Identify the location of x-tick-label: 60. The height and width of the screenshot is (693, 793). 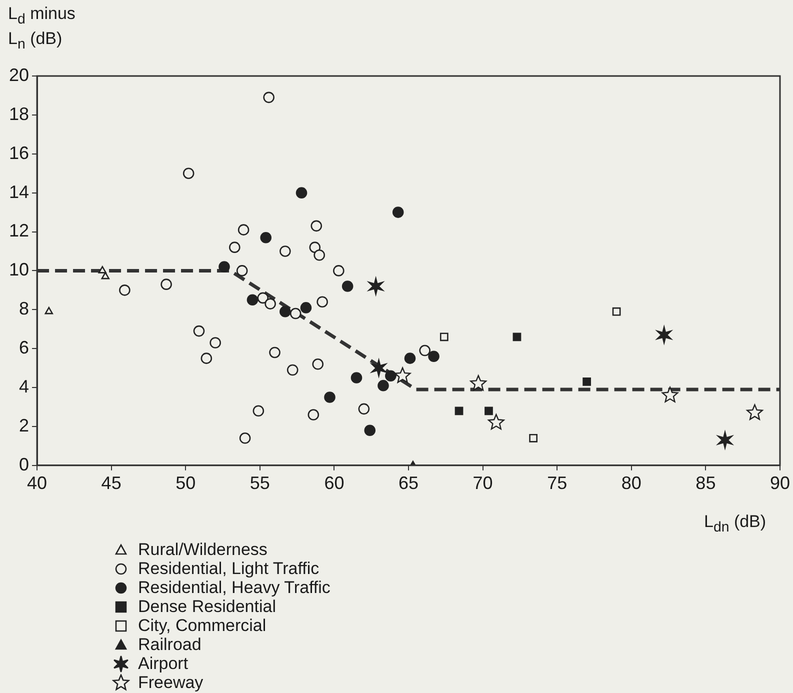
(334, 483).